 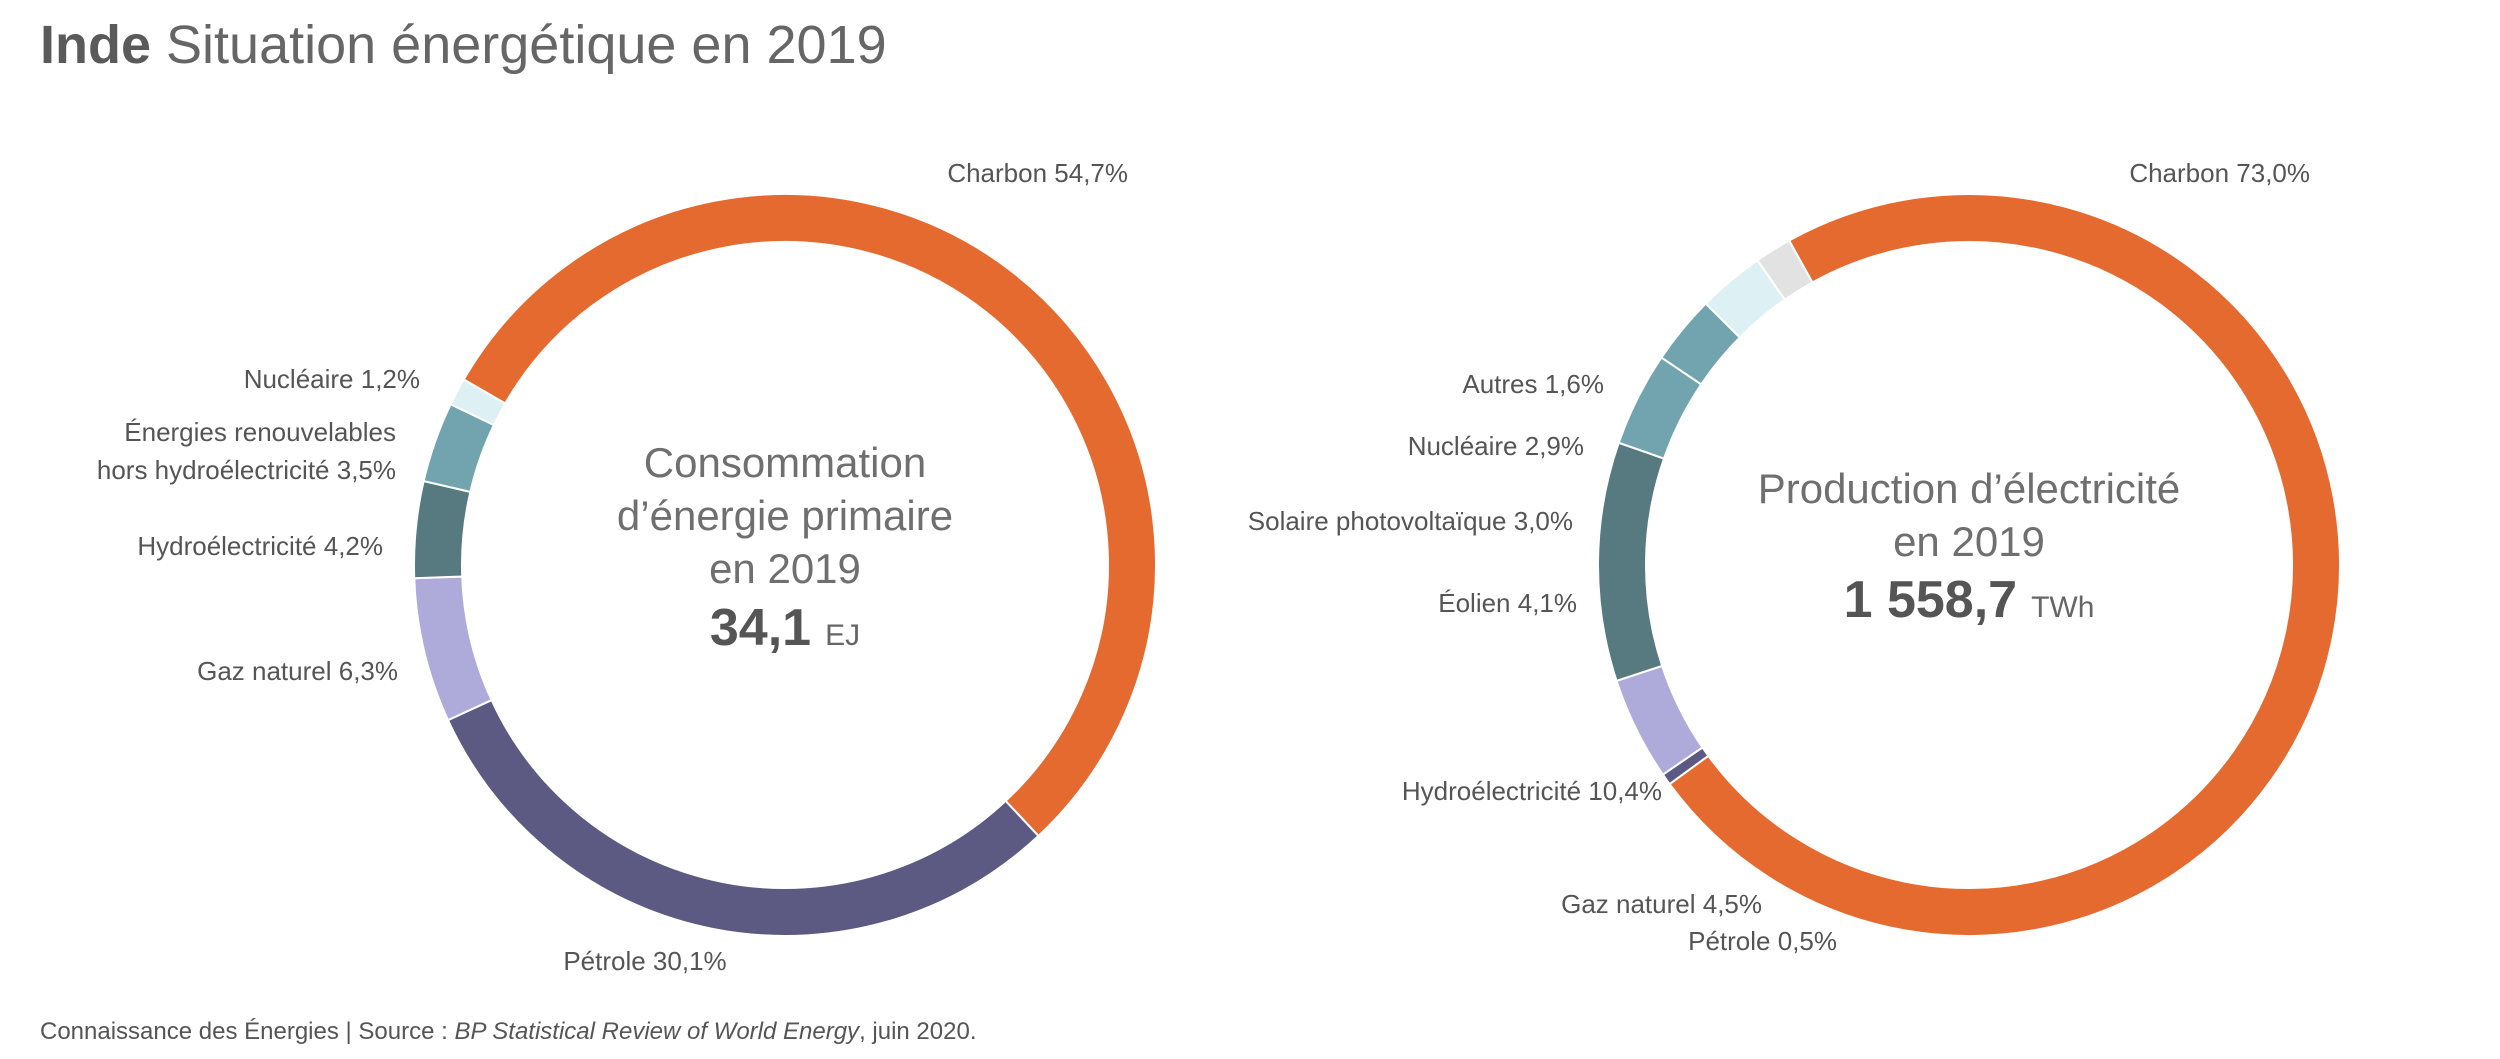 What do you see at coordinates (246, 470) in the screenshot?
I see `label-energies-renouvelables-hors-hydroelectricite-2: hors hydroélectricité 3,5%` at bounding box center [246, 470].